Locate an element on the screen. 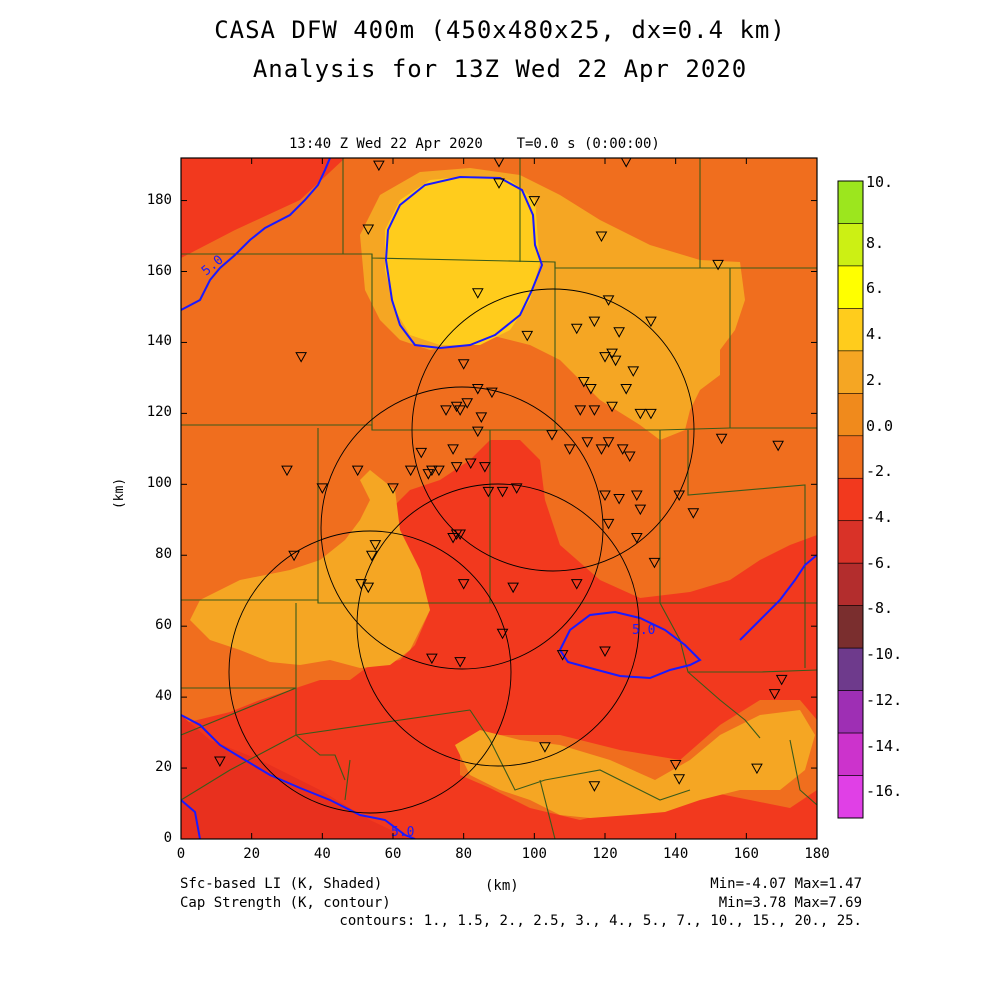 This screenshot has width=1000, height=1000. y-tick-label: 40 is located at coordinates (163, 696).